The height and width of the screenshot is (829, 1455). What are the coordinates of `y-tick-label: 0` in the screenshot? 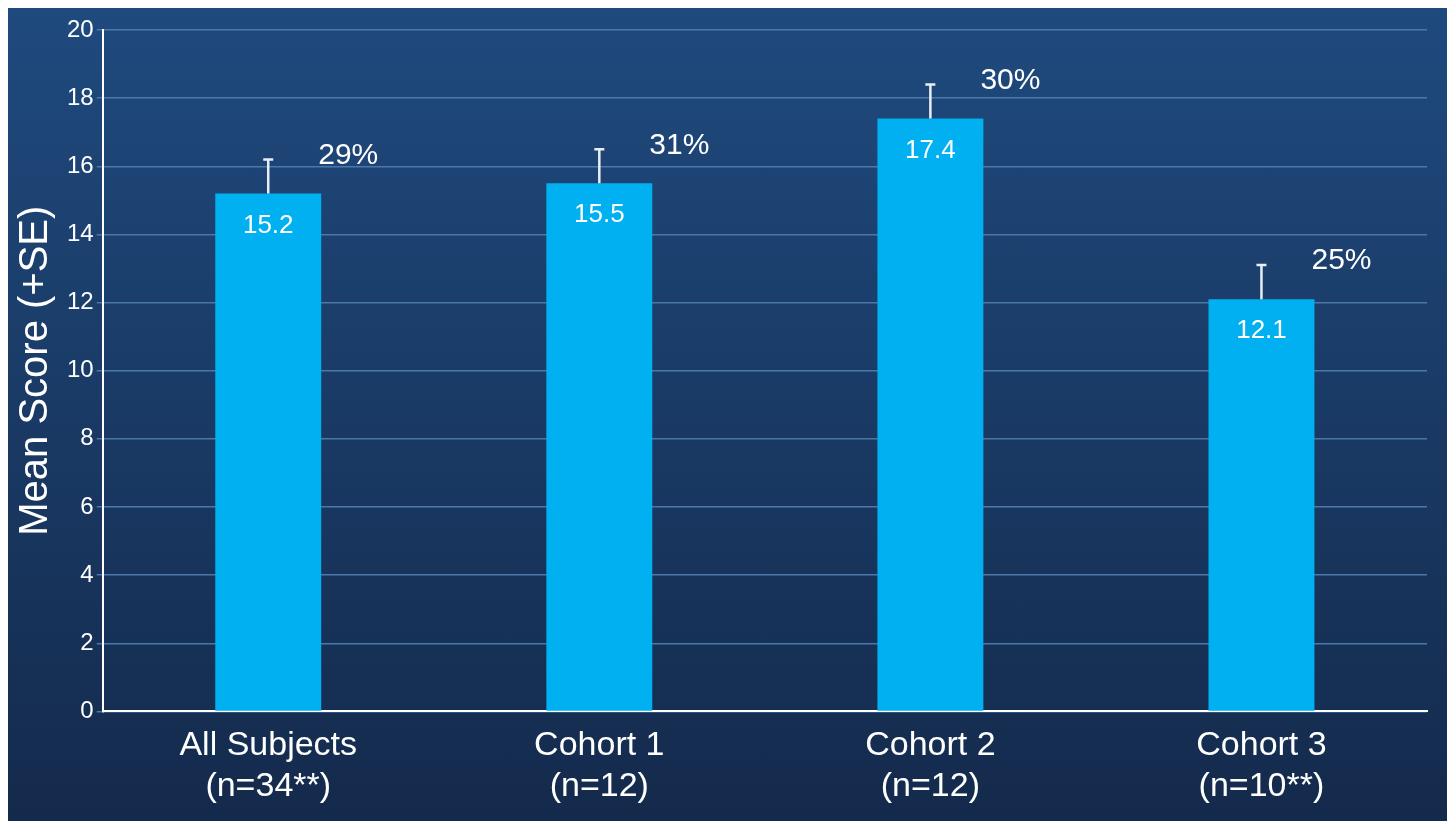 It's located at (87, 710).